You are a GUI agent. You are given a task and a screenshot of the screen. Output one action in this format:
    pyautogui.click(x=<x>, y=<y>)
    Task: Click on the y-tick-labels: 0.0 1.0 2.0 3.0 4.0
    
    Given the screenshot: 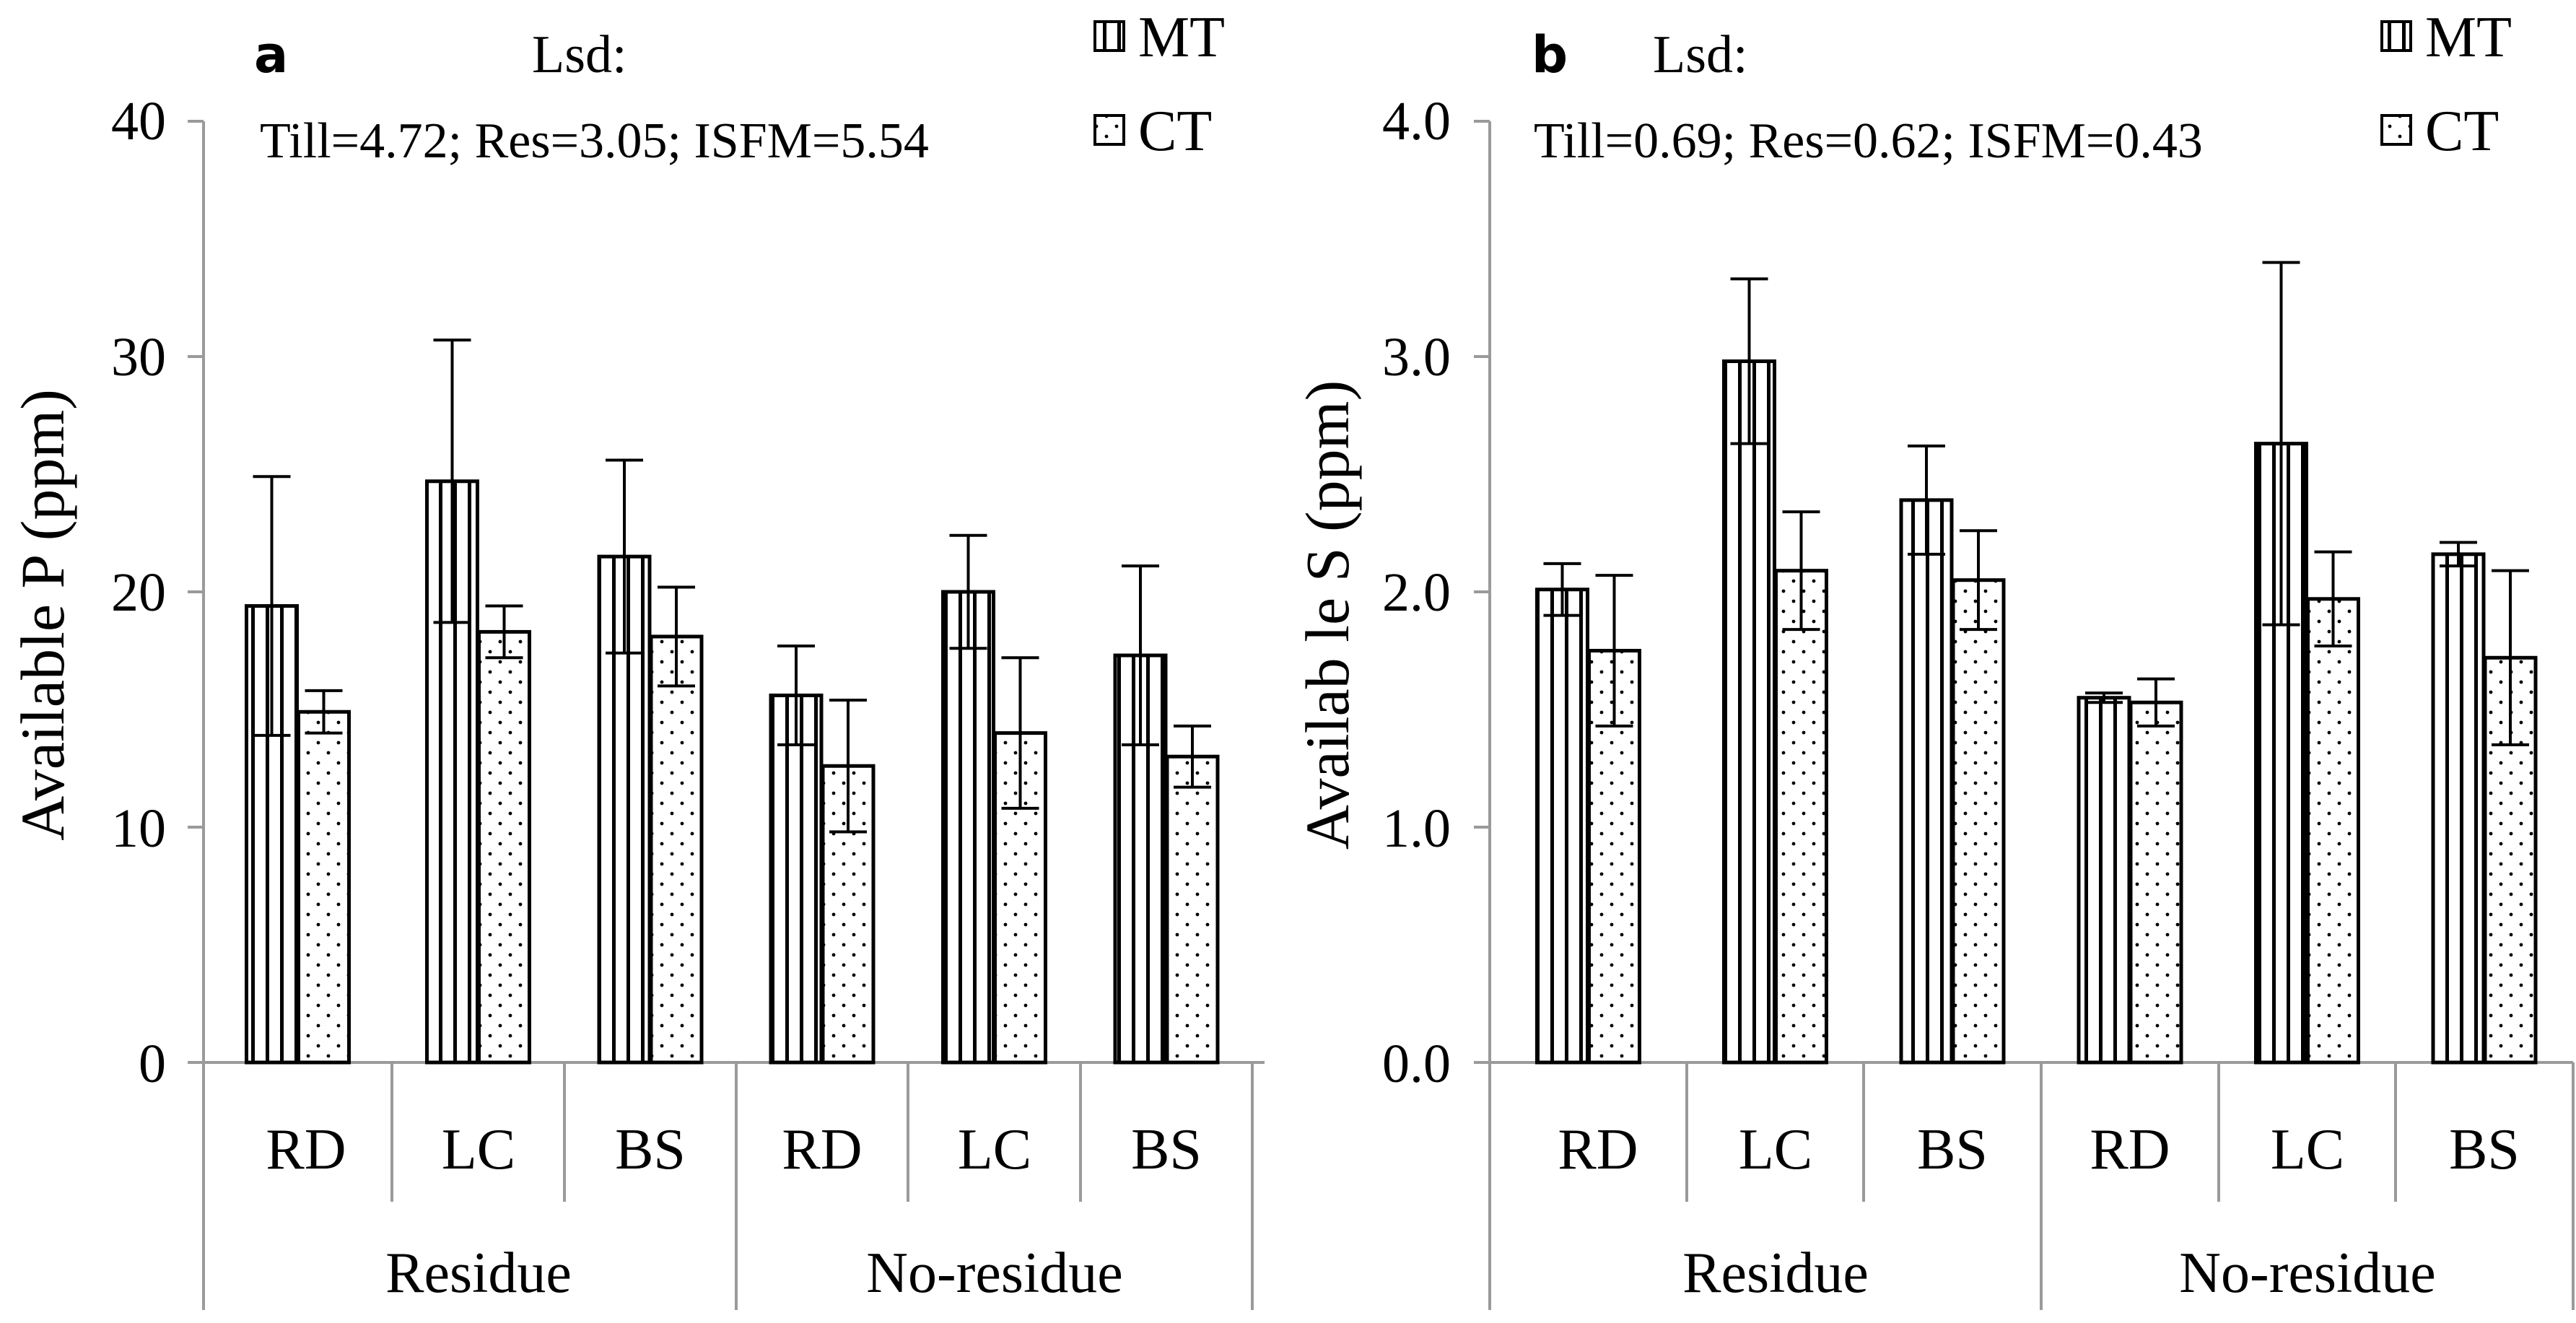 What is the action you would take?
    pyautogui.click(x=1416, y=592)
    